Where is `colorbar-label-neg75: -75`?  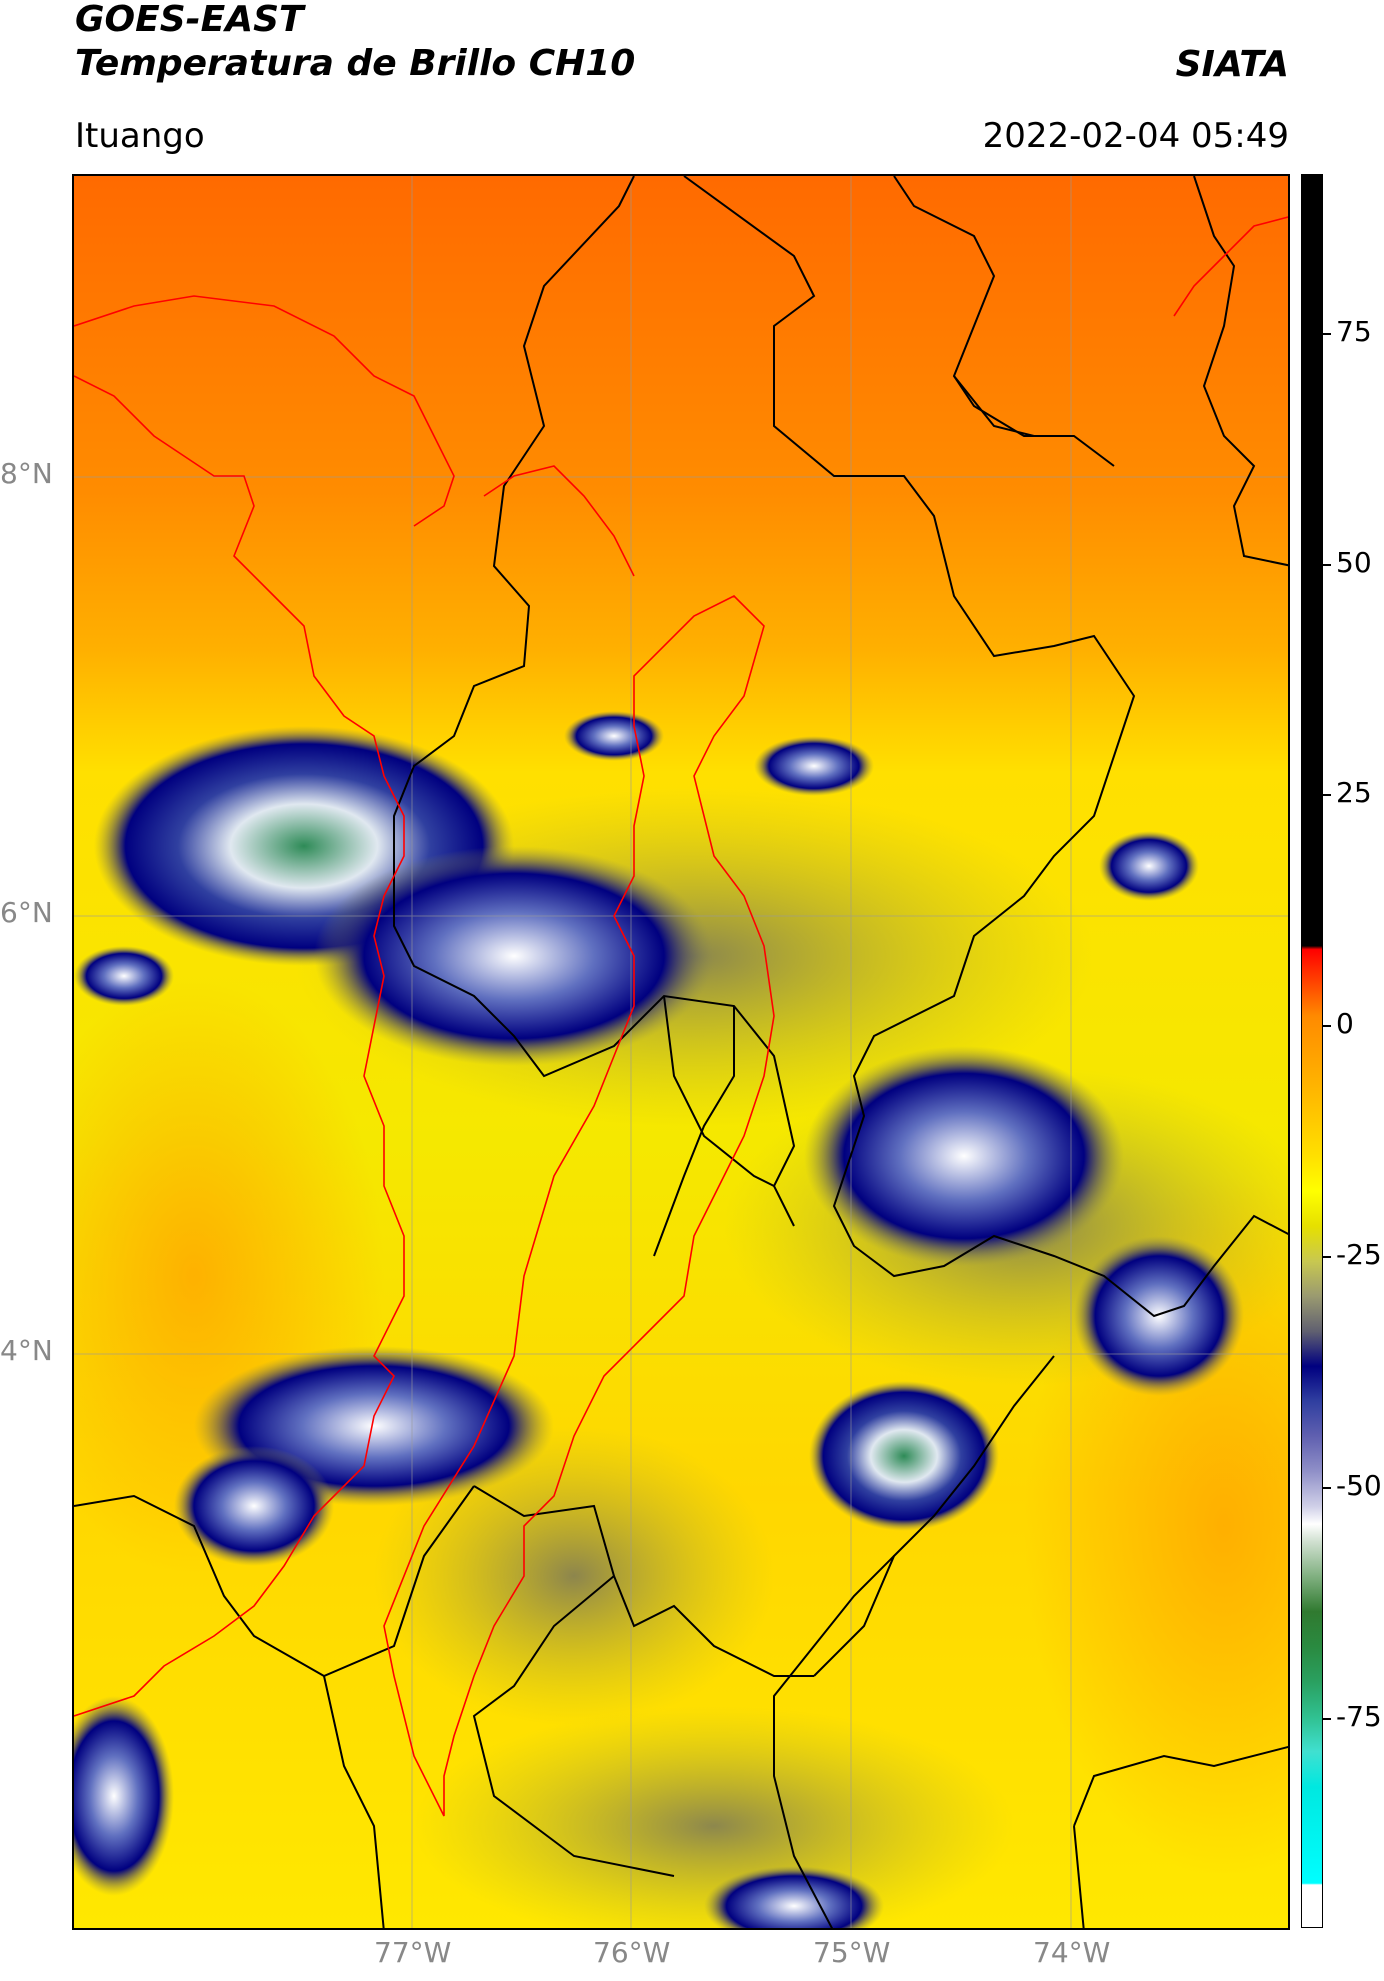
colorbar-label-neg75: -75 is located at coordinates (1359, 1716).